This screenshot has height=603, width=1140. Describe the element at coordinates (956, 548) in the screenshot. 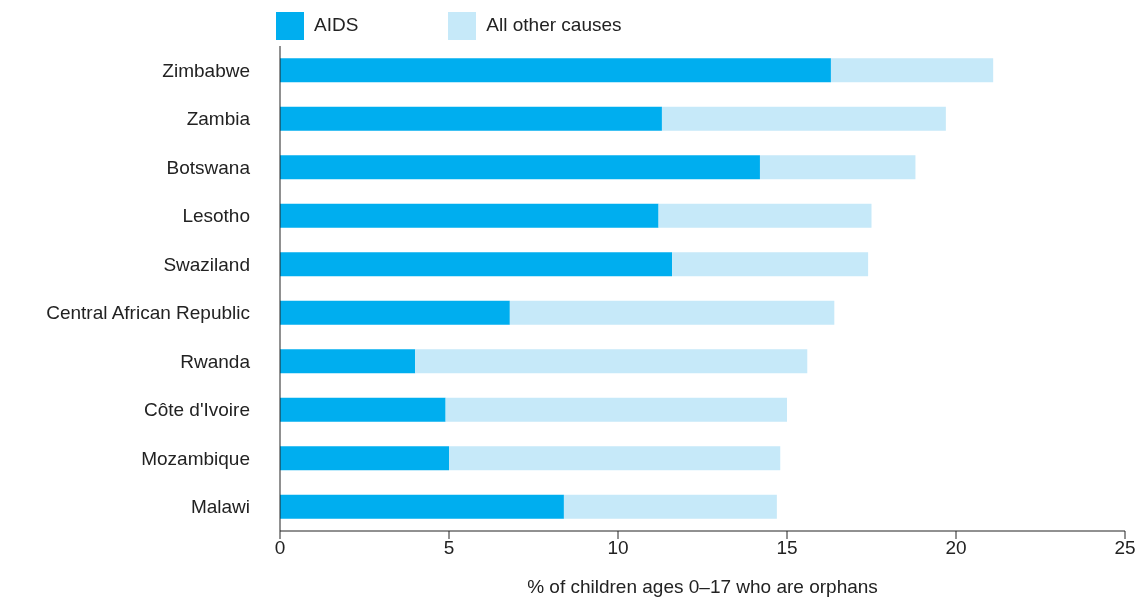

I see `x-tick-label: 20` at that location.